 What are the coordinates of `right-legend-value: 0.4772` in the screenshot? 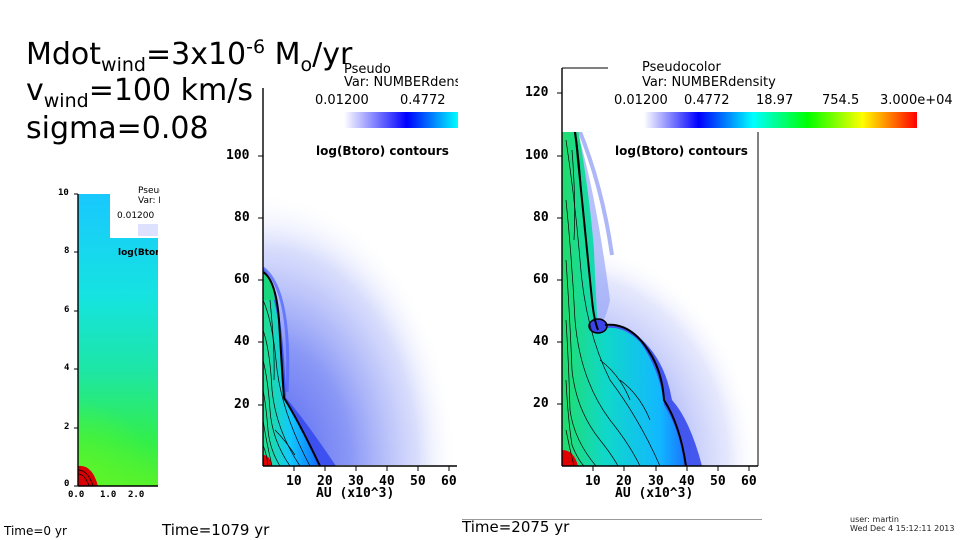 It's located at (707, 100).